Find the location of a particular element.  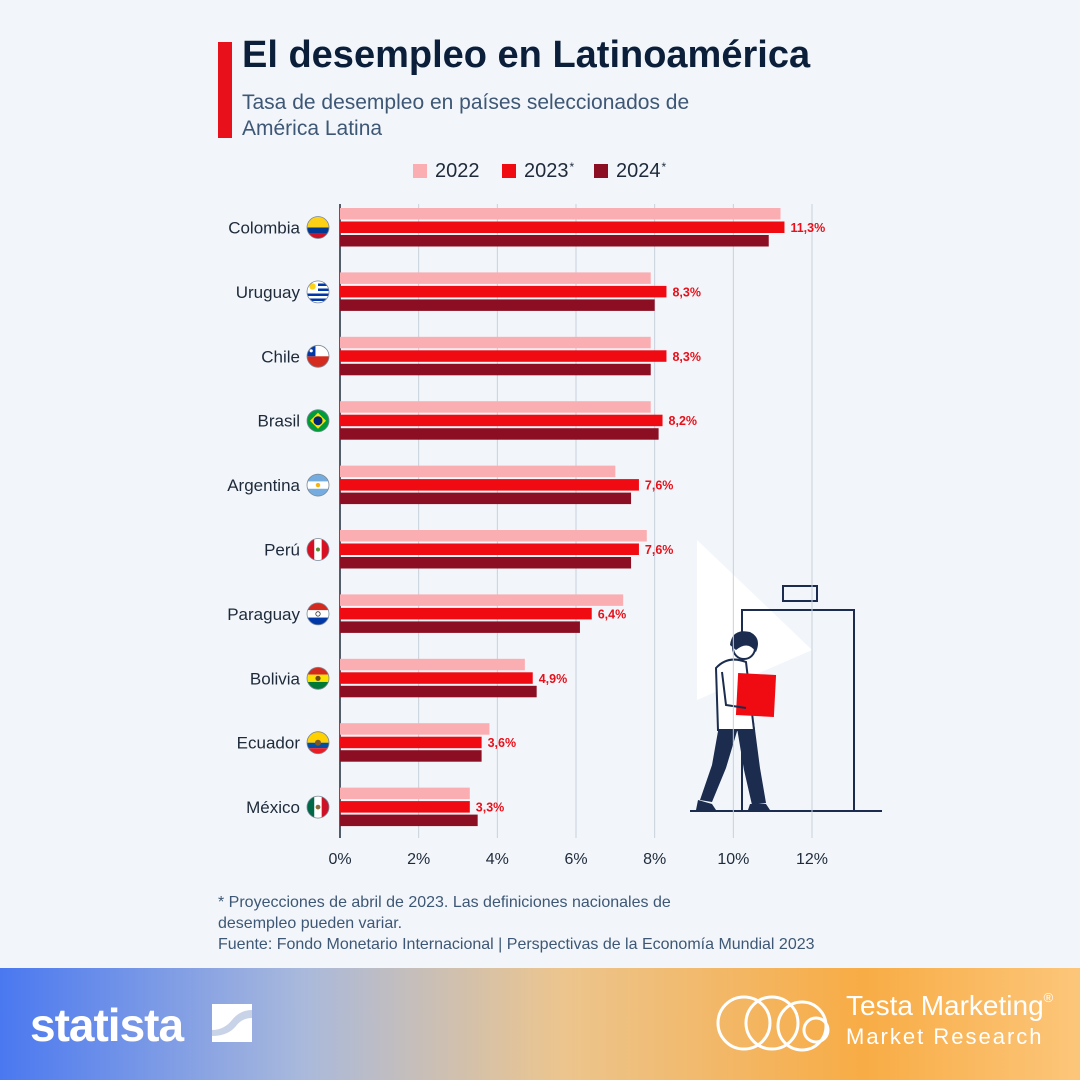

x-tick-label: 6% is located at coordinates (575, 859).